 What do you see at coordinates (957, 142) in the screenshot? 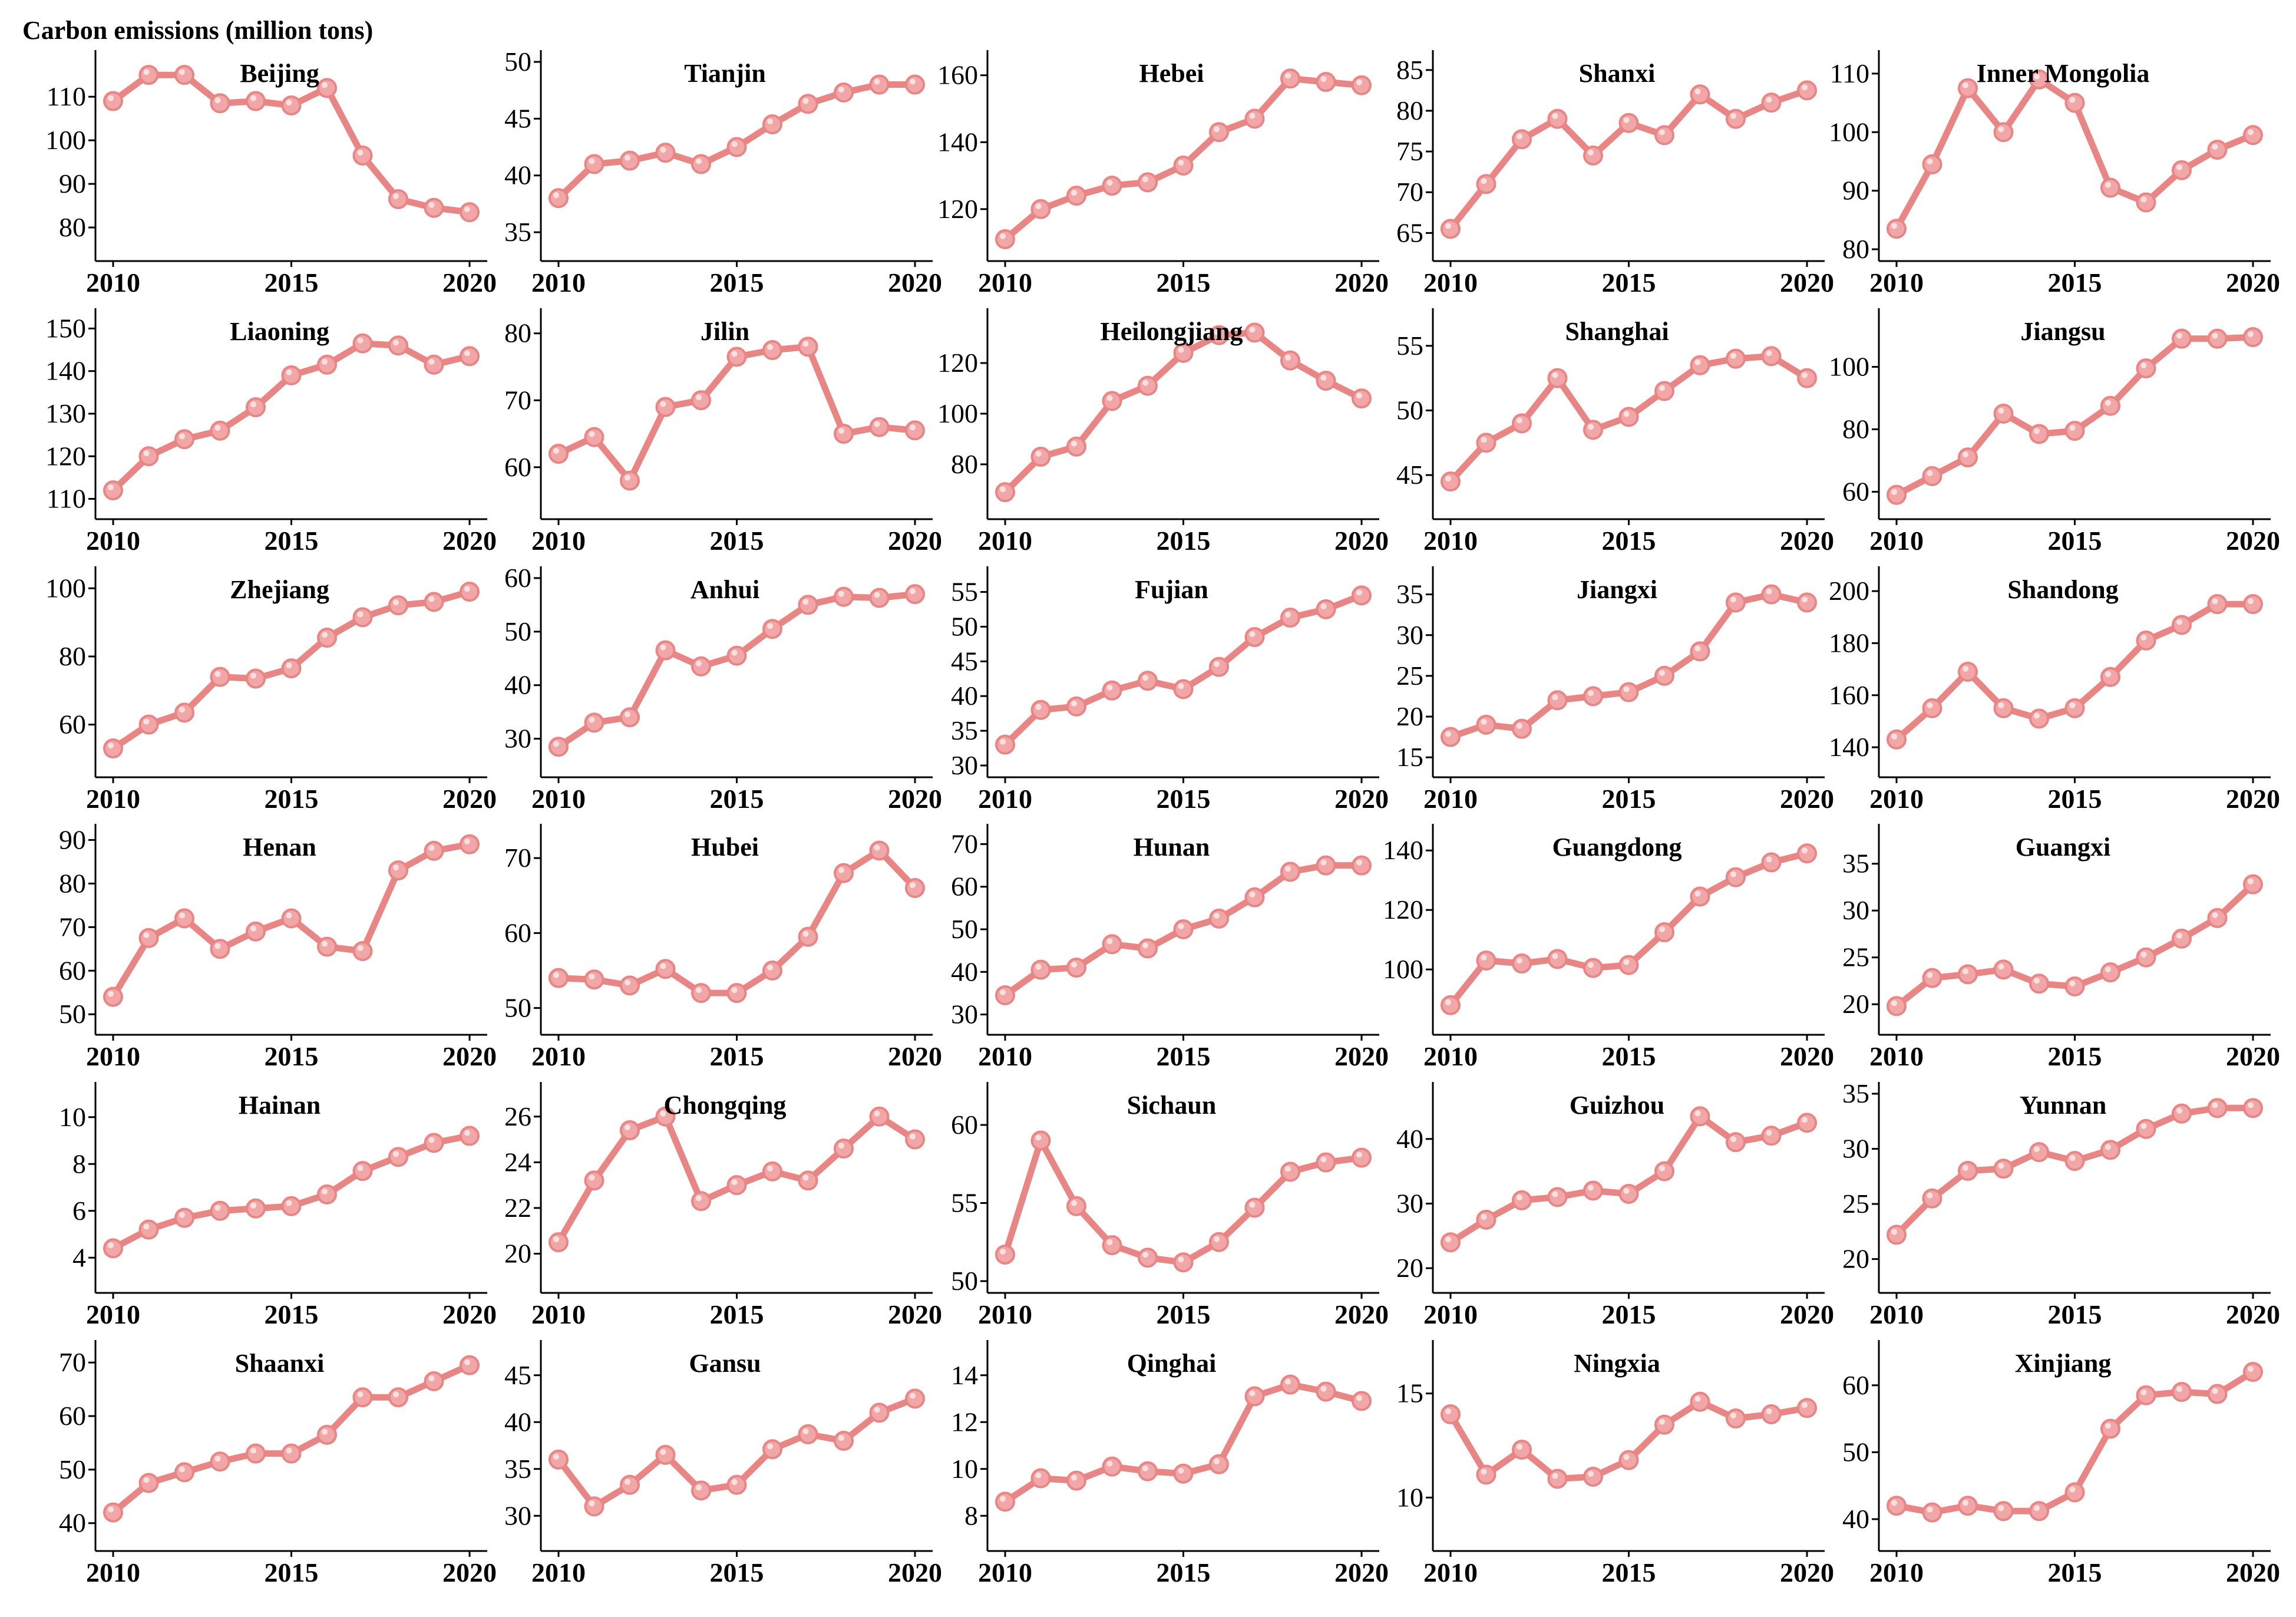
I see `y-tick-label: 140` at bounding box center [957, 142].